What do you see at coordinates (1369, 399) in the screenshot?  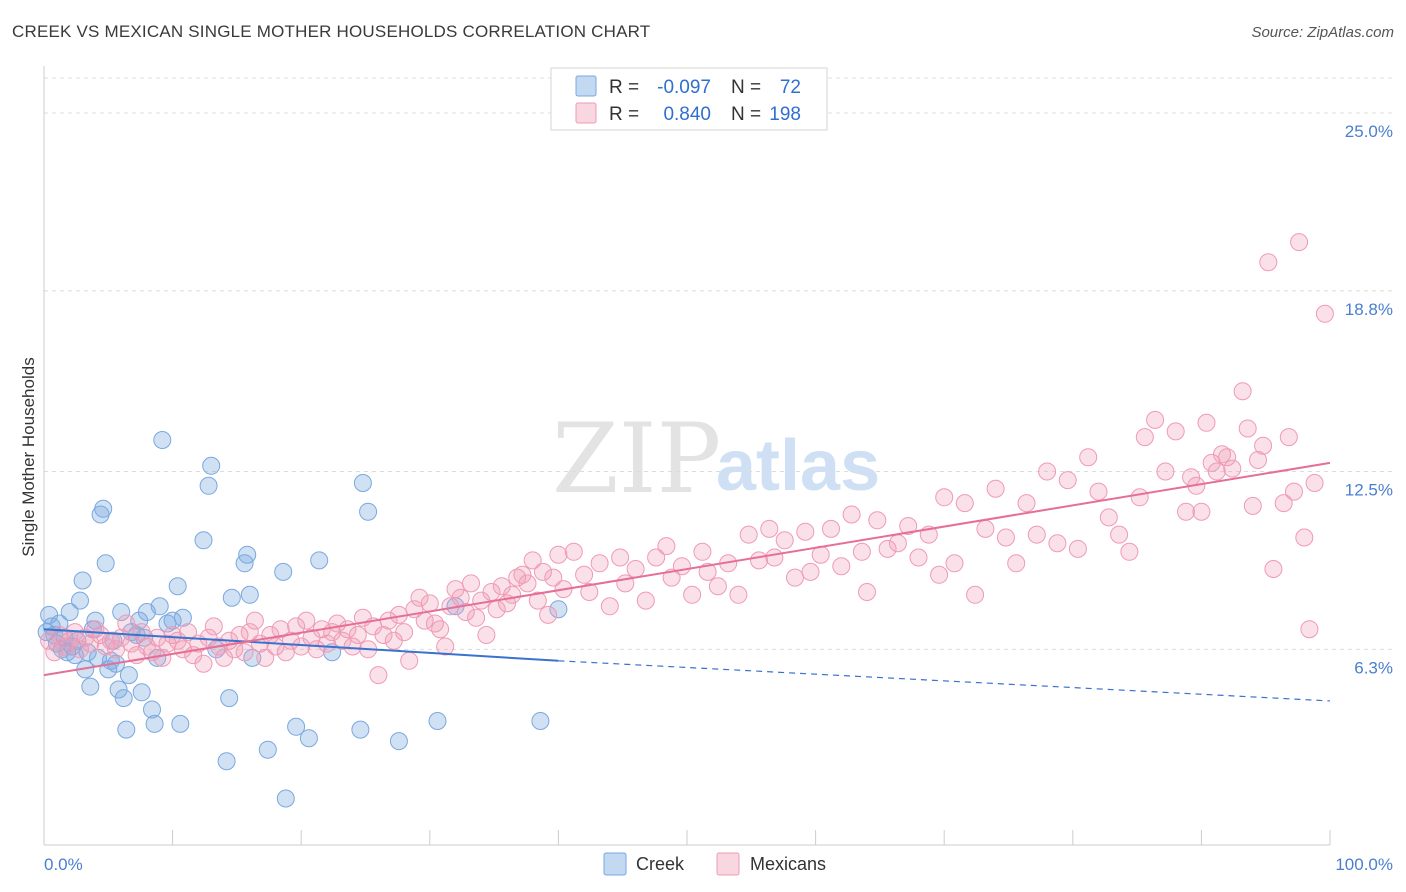 I see `y-tick-labels: 6.3% 12.5% 18.8% 25.0%` at bounding box center [1369, 399].